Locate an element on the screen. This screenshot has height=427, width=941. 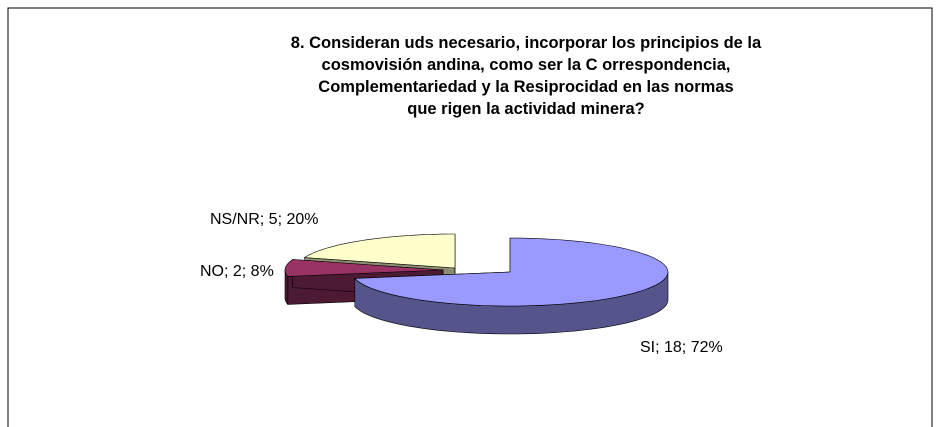
slice is located at coordinates (511, 286).